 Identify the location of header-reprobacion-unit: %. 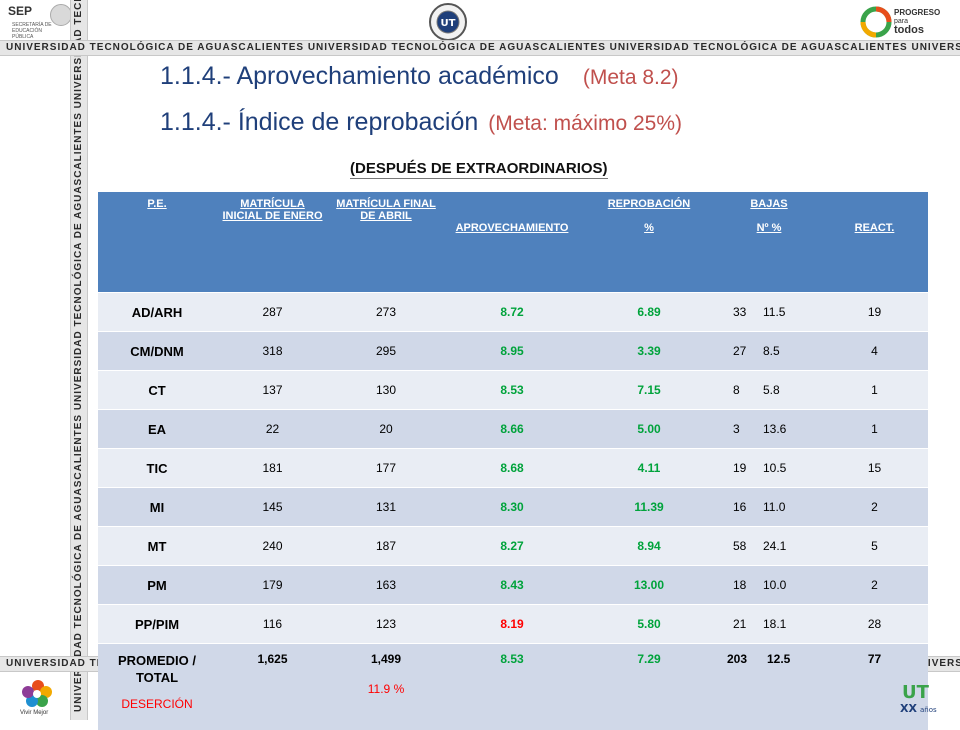
(649, 228).